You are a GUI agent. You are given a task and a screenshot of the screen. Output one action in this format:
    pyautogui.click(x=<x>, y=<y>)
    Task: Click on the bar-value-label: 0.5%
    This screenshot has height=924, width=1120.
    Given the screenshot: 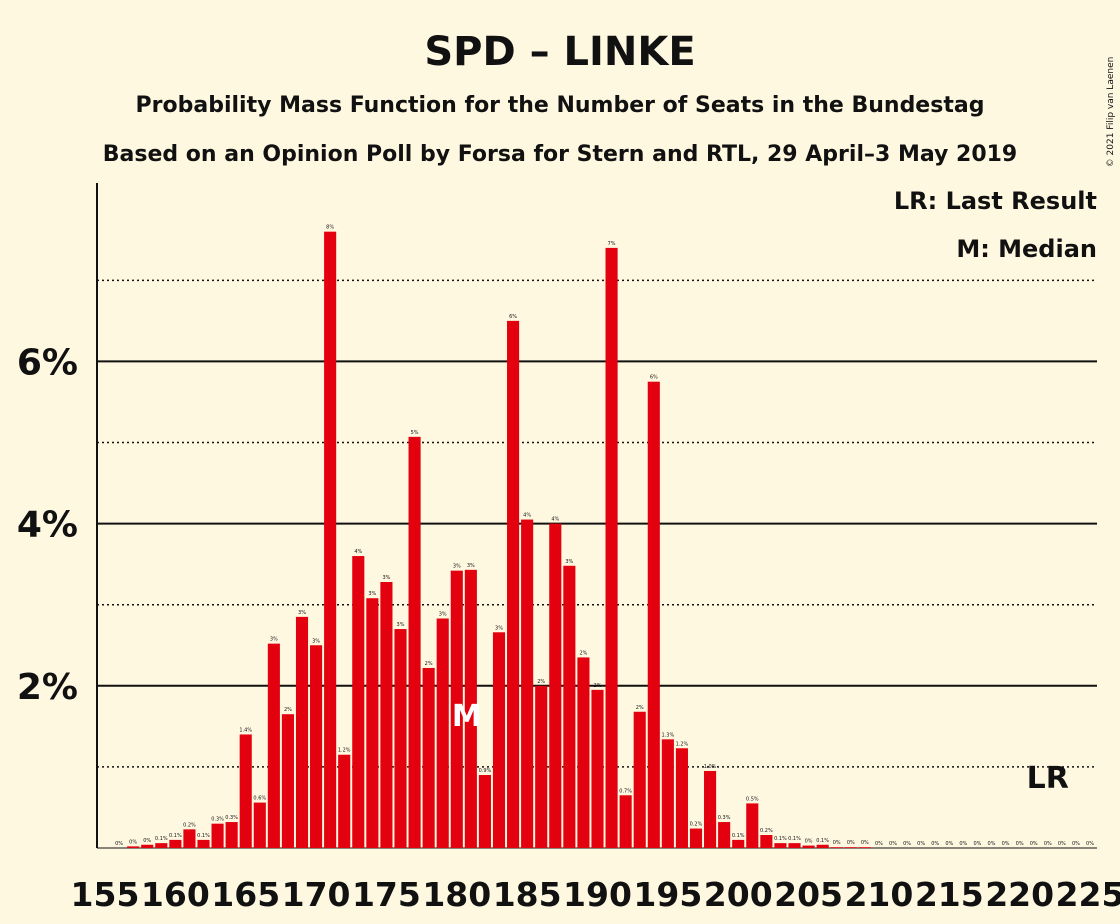 What is the action you would take?
    pyautogui.click(x=752, y=799)
    